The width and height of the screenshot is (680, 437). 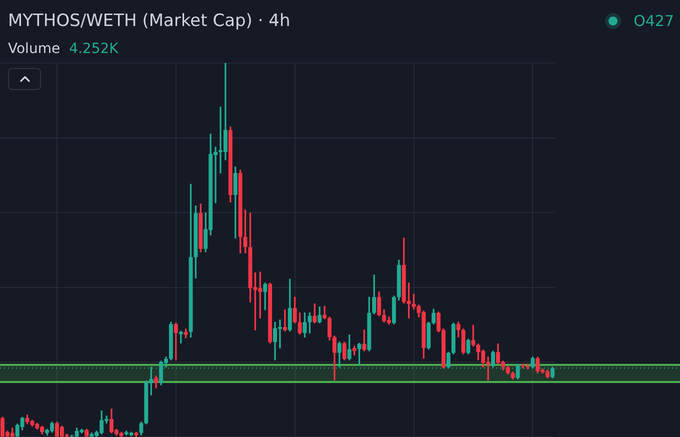 What do you see at coordinates (34, 49) in the screenshot?
I see `text: Volume` at bounding box center [34, 49].